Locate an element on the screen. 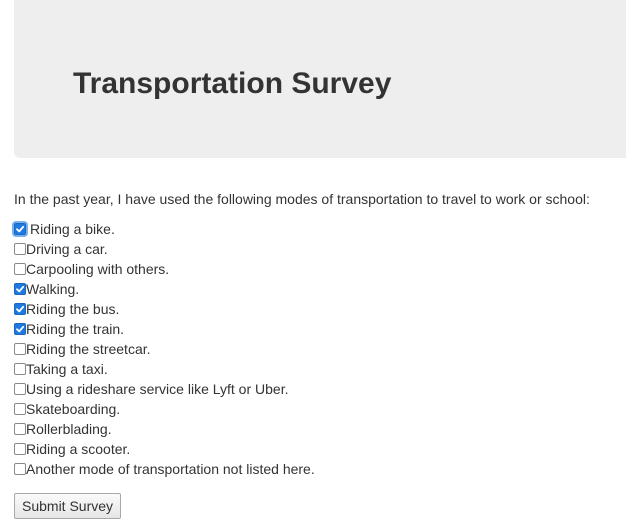  option-item: Skateboarding. is located at coordinates (314, 409).